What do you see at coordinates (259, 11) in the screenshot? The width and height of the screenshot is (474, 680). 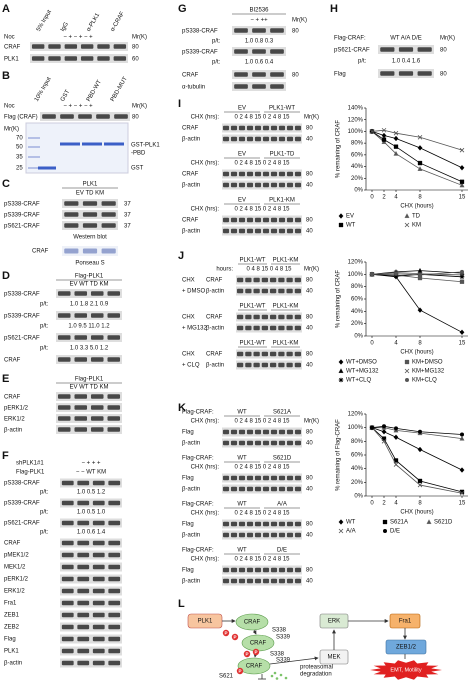 I see `blot-label: BI2536` at bounding box center [259, 11].